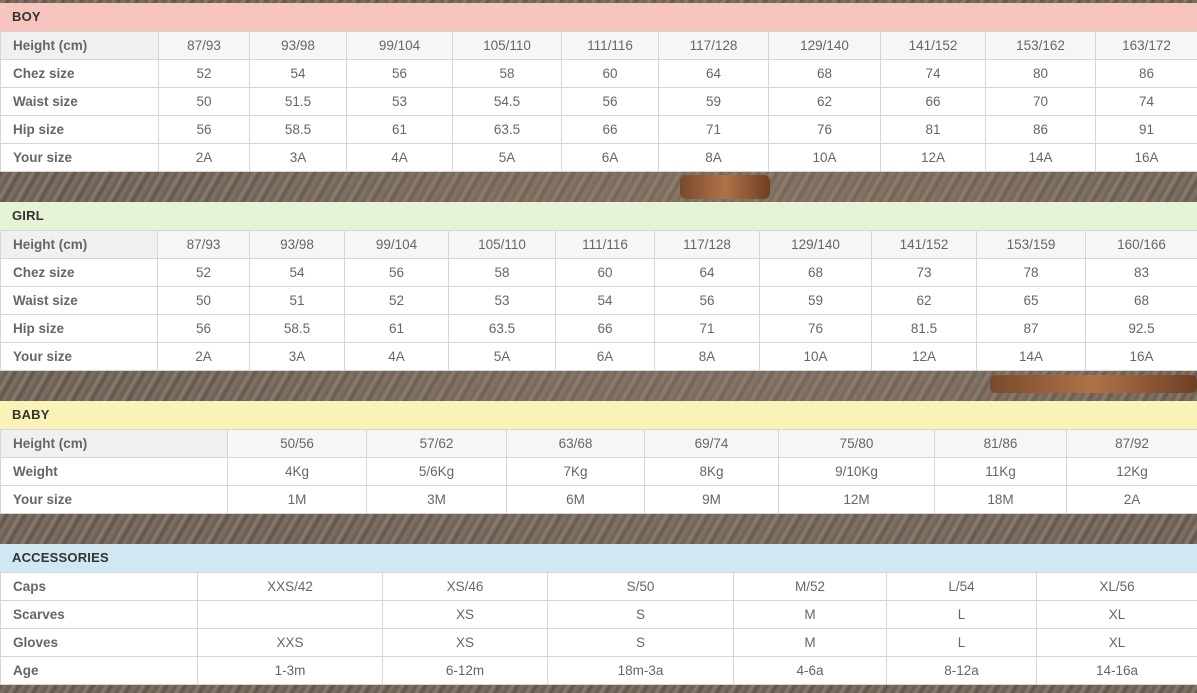 Image resolution: width=1197 pixels, height=693 pixels. Describe the element at coordinates (1093, 384) in the screenshot. I see `background-rust-pipe` at that location.